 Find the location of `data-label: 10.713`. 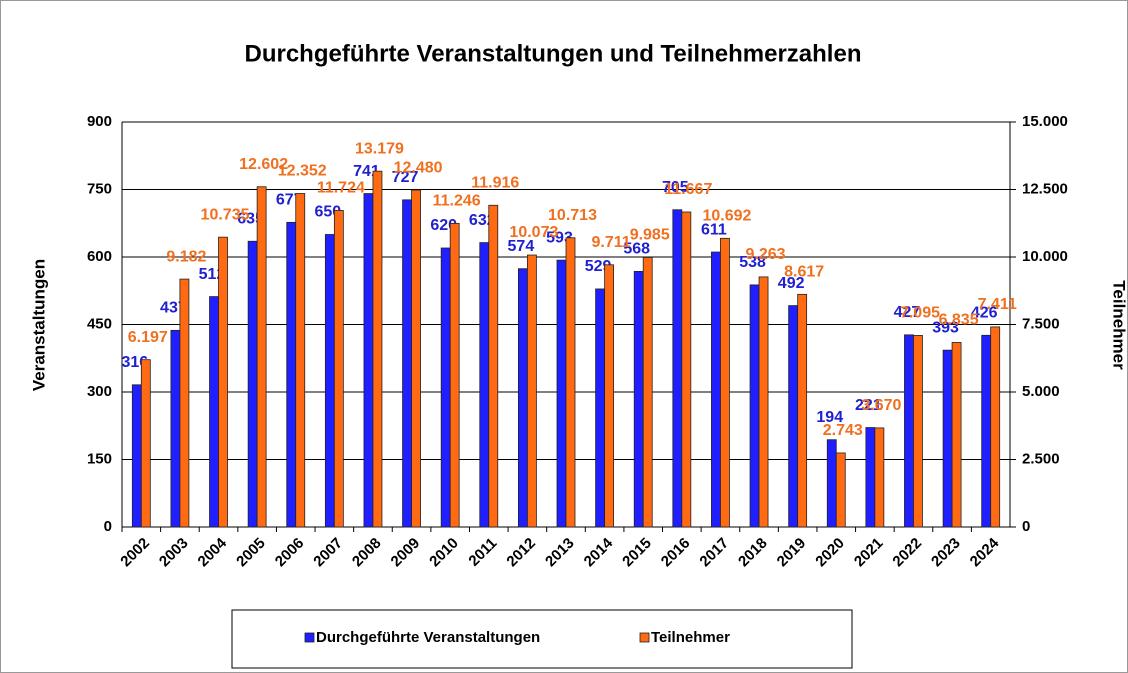

data-label: 10.713 is located at coordinates (572, 215).